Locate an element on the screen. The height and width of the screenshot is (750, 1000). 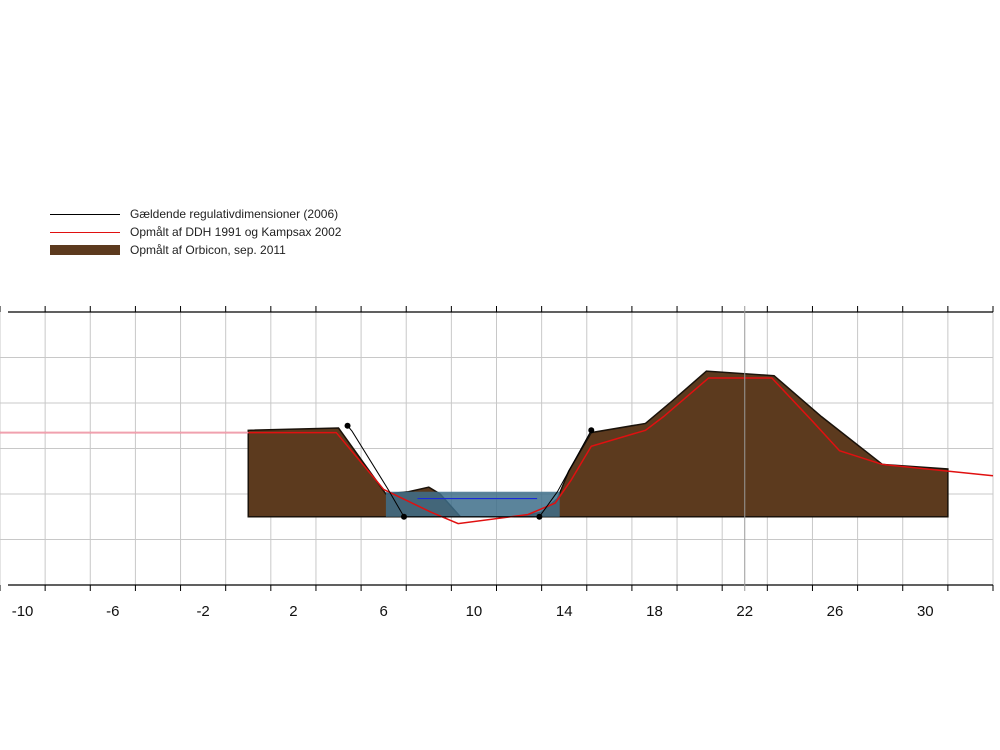
tick-label: 30 is located at coordinates (925, 611).